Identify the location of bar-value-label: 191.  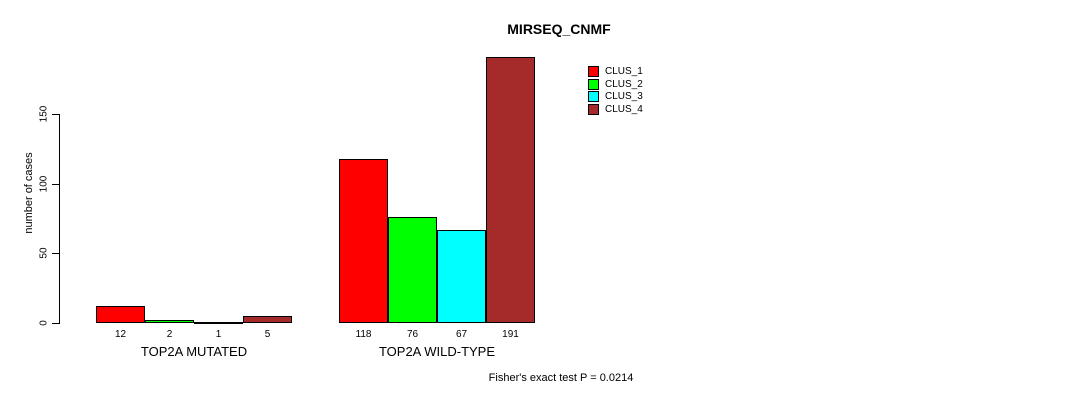
(510, 334).